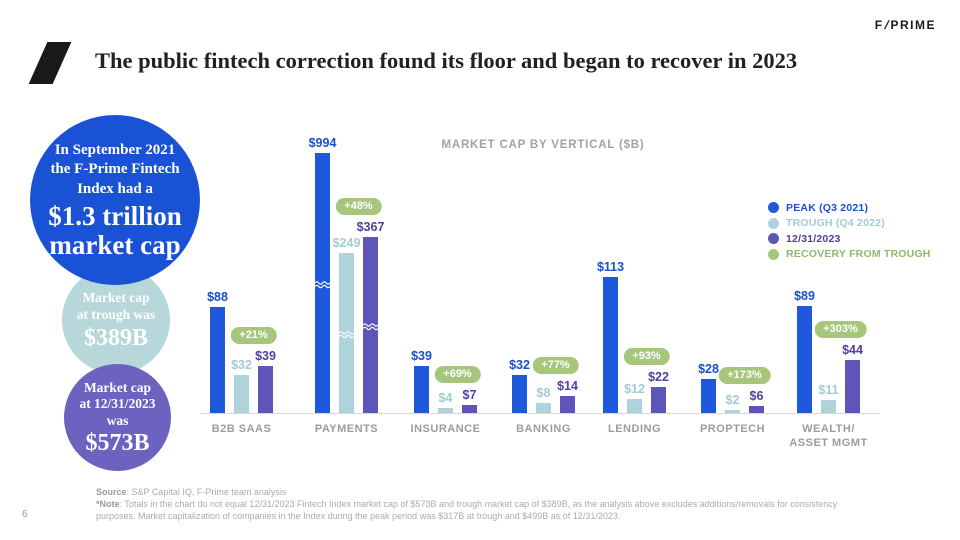 The width and height of the screenshot is (960, 540). I want to click on bar-value-label: $367, so click(370, 227).